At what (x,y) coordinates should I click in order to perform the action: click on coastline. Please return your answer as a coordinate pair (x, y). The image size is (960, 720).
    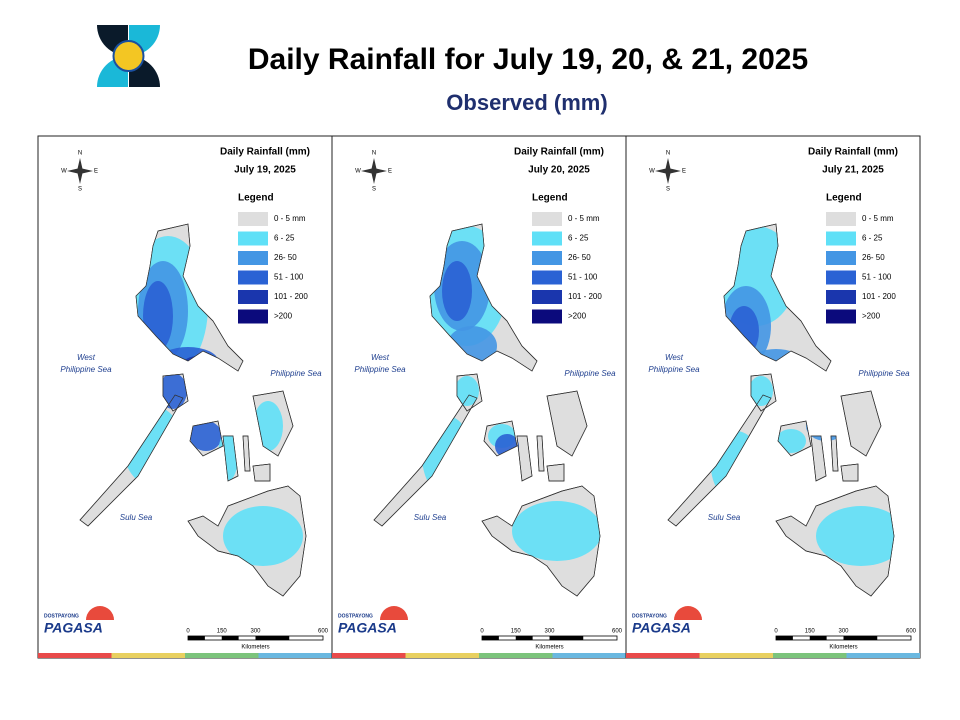
    Looking at the image, I should click on (781, 410).